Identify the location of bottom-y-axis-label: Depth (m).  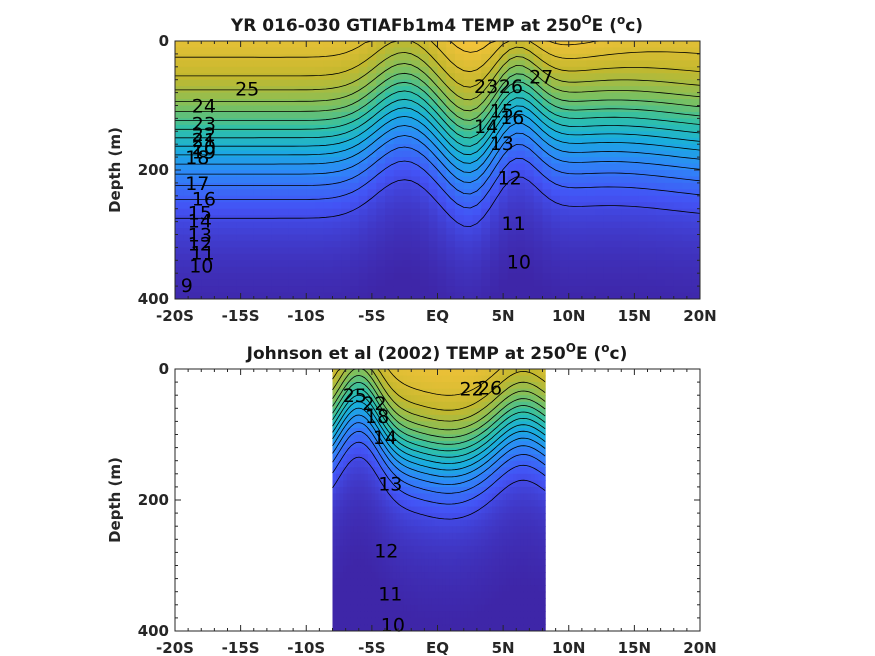
(115, 500).